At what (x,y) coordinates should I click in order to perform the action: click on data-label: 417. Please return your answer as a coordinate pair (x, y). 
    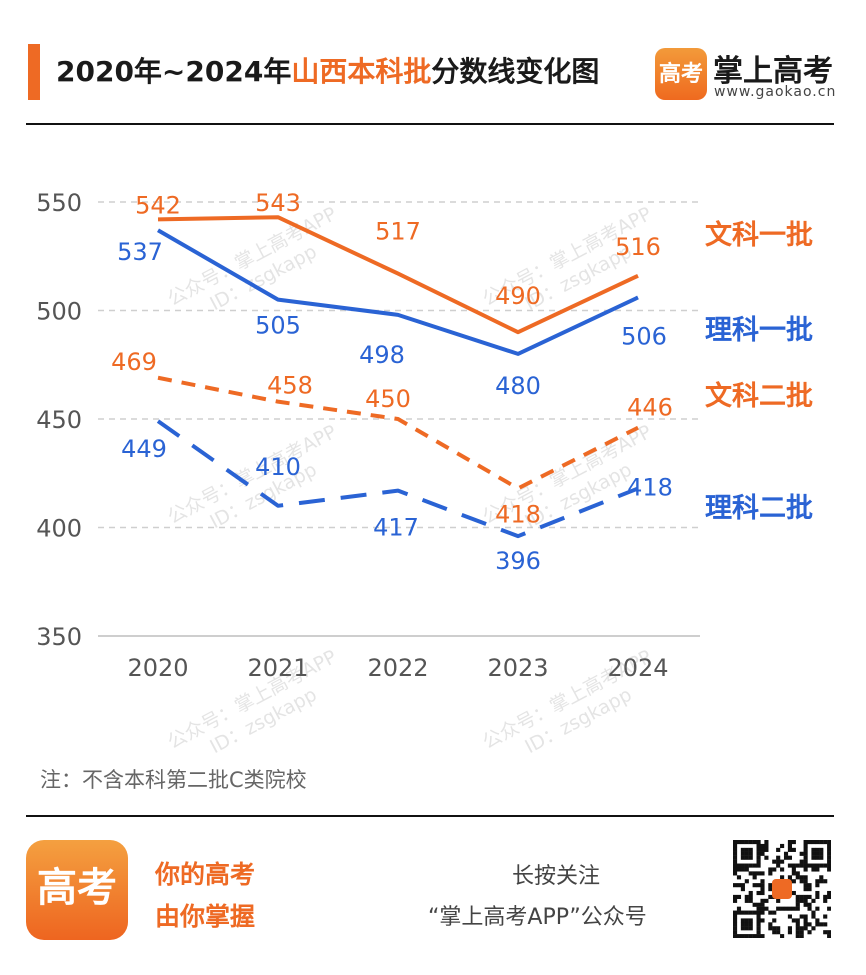
    Looking at the image, I should click on (396, 528).